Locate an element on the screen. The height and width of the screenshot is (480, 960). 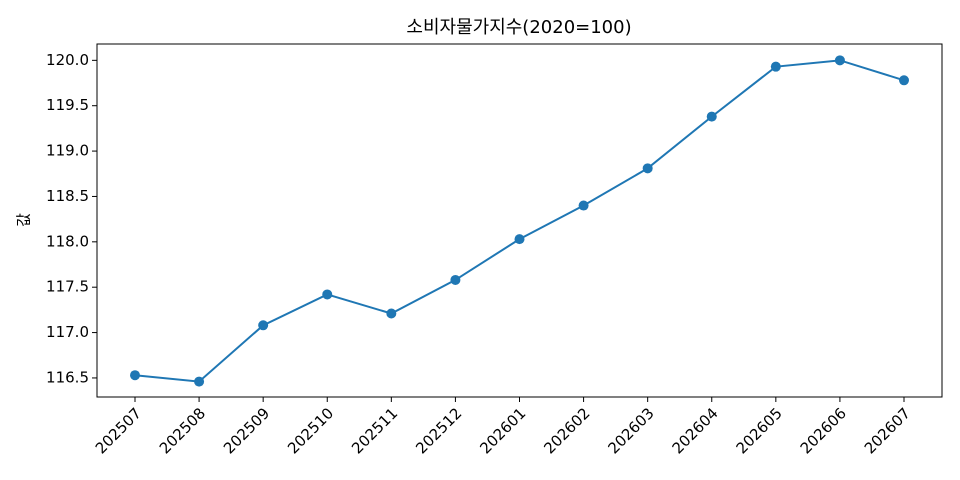
x-tick-label: 202512 is located at coordinates (438, 430).